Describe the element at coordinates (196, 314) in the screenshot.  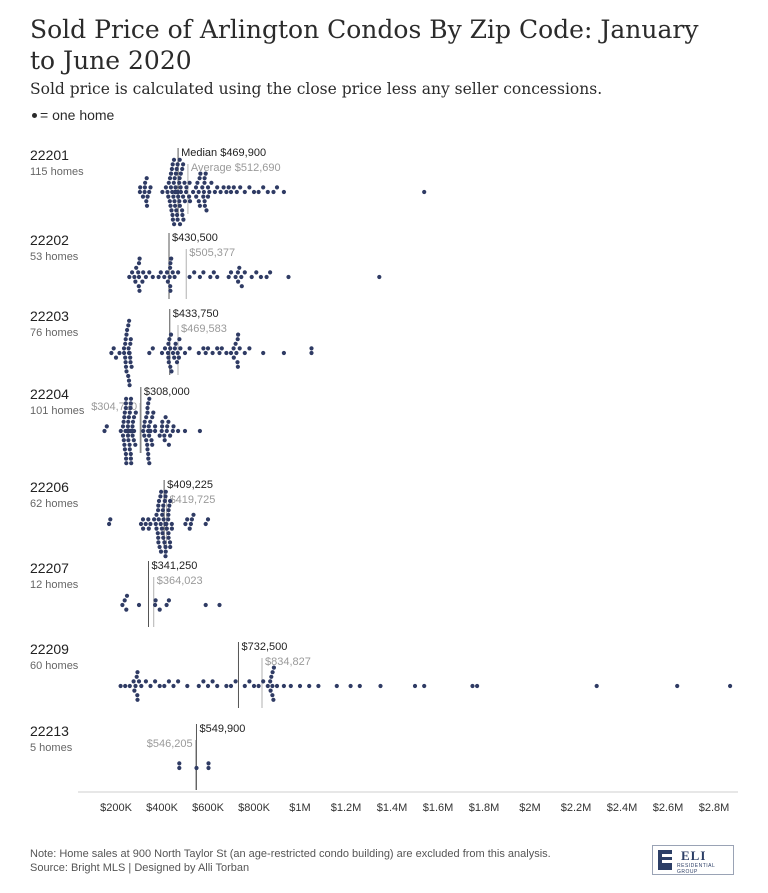
I see `median-label: $433,750` at that location.